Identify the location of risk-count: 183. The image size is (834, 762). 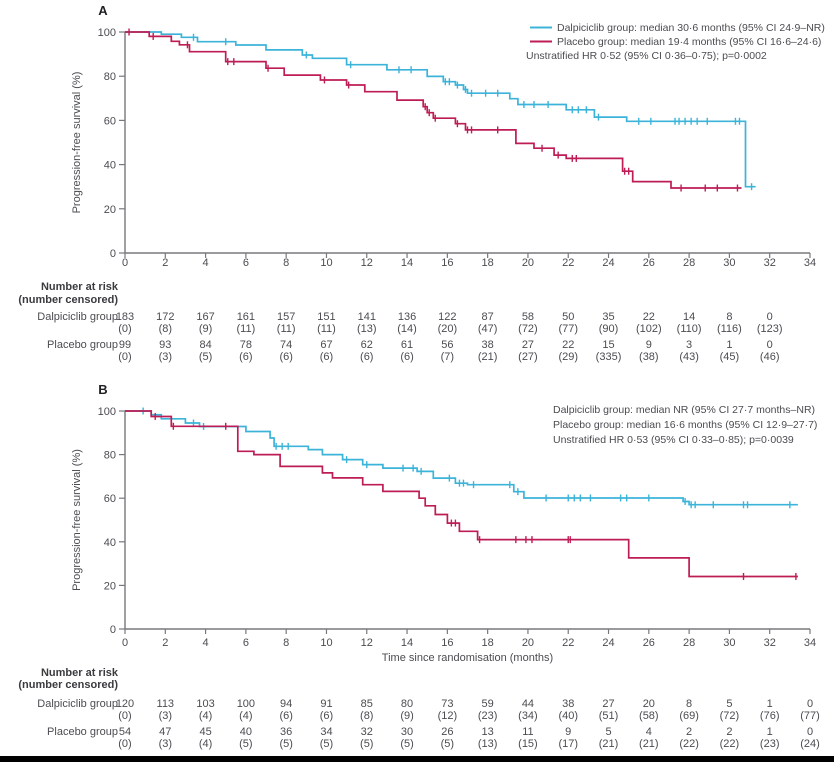
(125, 317).